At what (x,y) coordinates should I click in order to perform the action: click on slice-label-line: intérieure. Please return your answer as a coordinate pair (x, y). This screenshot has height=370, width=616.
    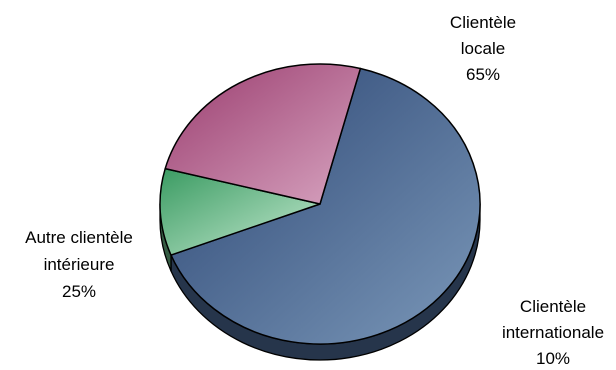
    Looking at the image, I should click on (79, 264).